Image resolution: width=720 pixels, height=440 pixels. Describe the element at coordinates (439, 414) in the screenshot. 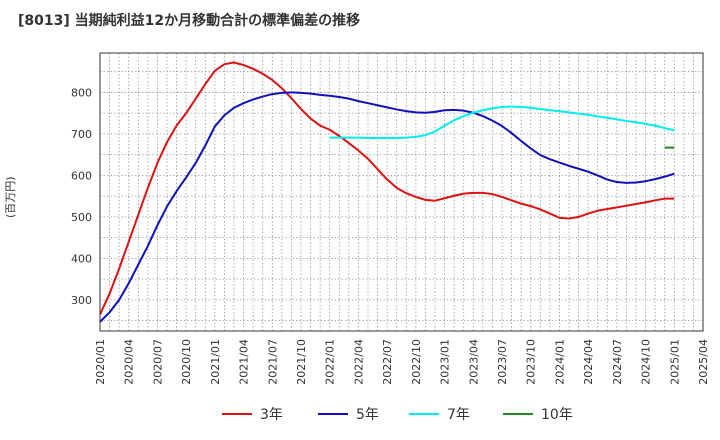

I see `legend-item: 7年` at that location.